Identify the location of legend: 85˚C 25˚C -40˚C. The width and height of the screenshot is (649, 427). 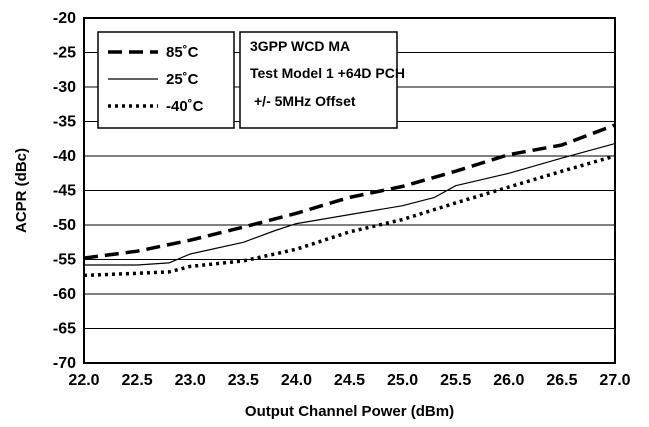
(166, 80).